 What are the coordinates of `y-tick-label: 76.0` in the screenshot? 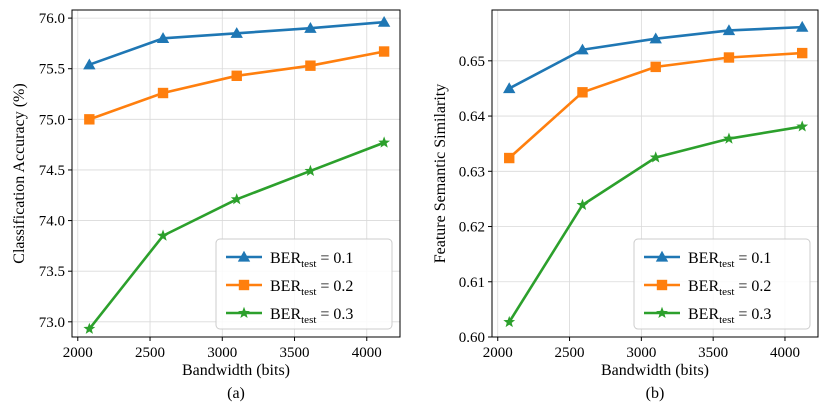 It's located at (52, 19).